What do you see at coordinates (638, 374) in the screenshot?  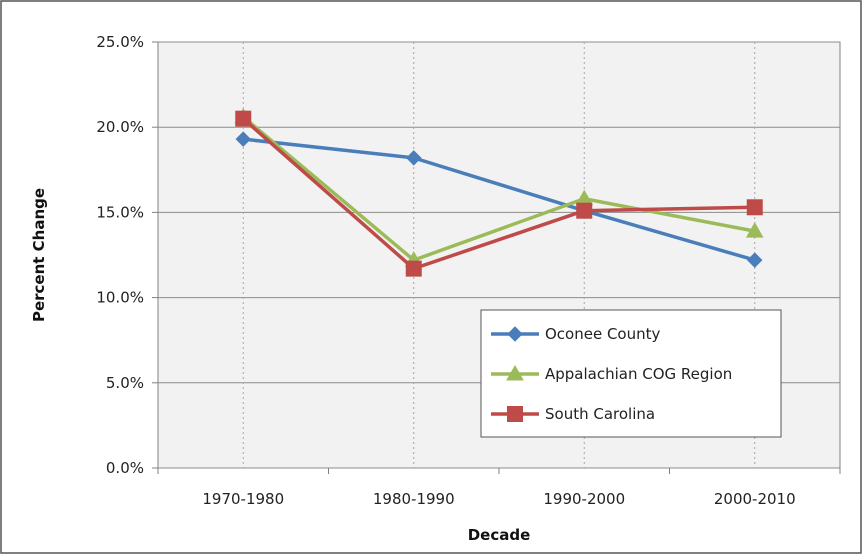 I see `legend-label: Appalachian COG Region` at bounding box center [638, 374].